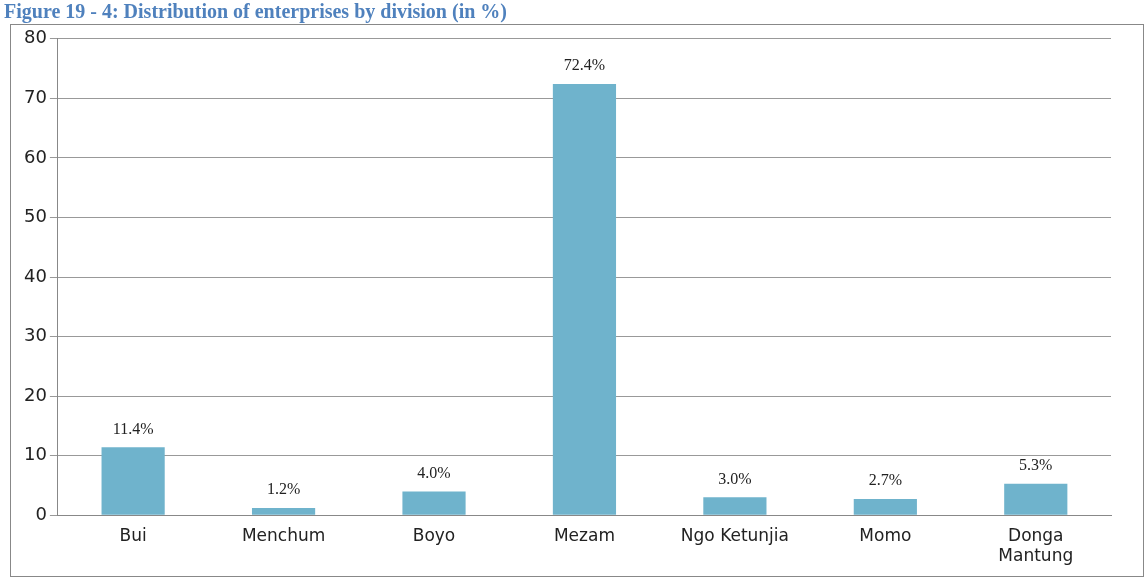 The width and height of the screenshot is (1146, 579). I want to click on data-label: 1.2%, so click(283, 489).